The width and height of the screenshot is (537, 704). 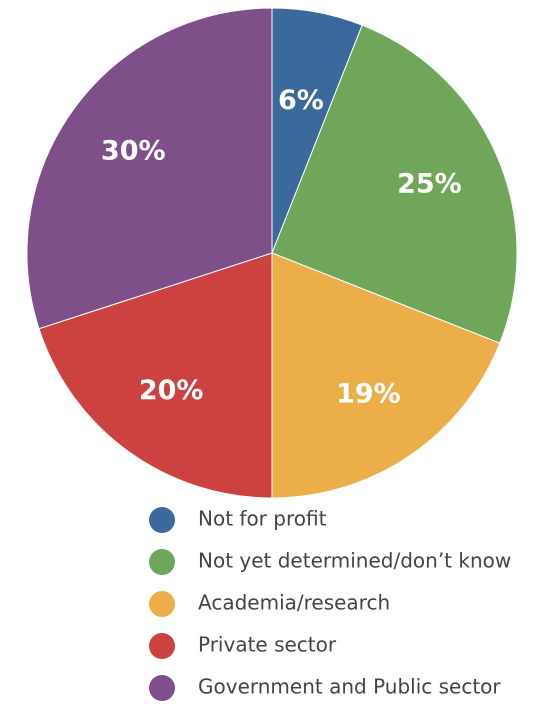 What do you see at coordinates (349, 687) in the screenshot?
I see `legend-label: Government and Public sector` at bounding box center [349, 687].